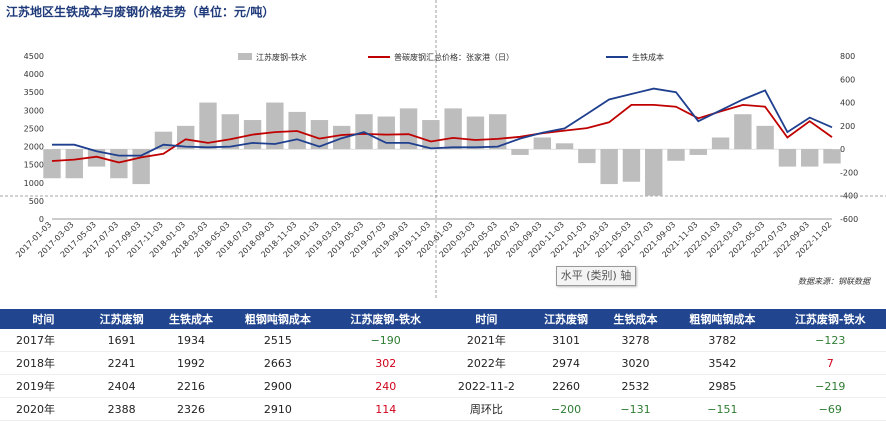 This screenshot has width=886, height=421. I want to click on right-tick-label: 200, so click(847, 126).